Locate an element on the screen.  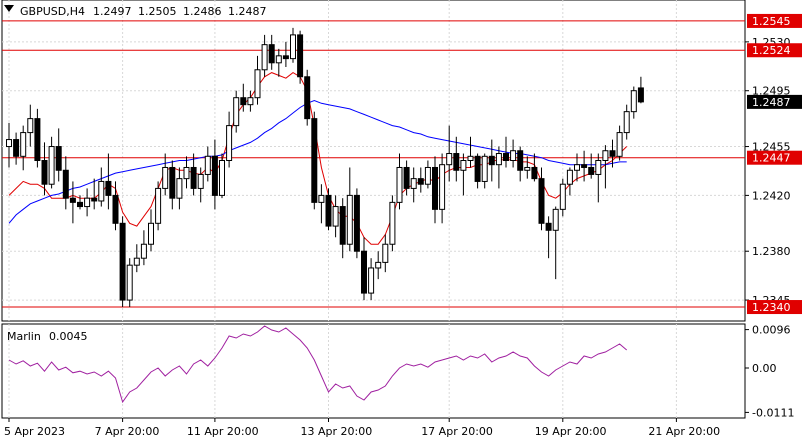
x-tick-label: 17 Apr 20:00 is located at coordinates (457, 431).